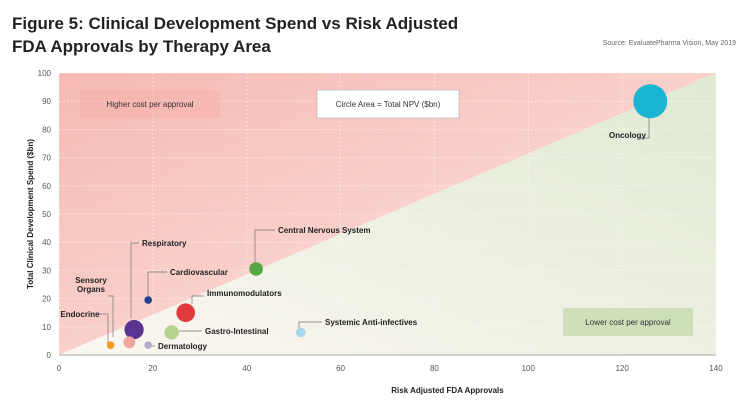  Describe the element at coordinates (46, 186) in the screenshot. I see `y-tick-label: 60` at that location.